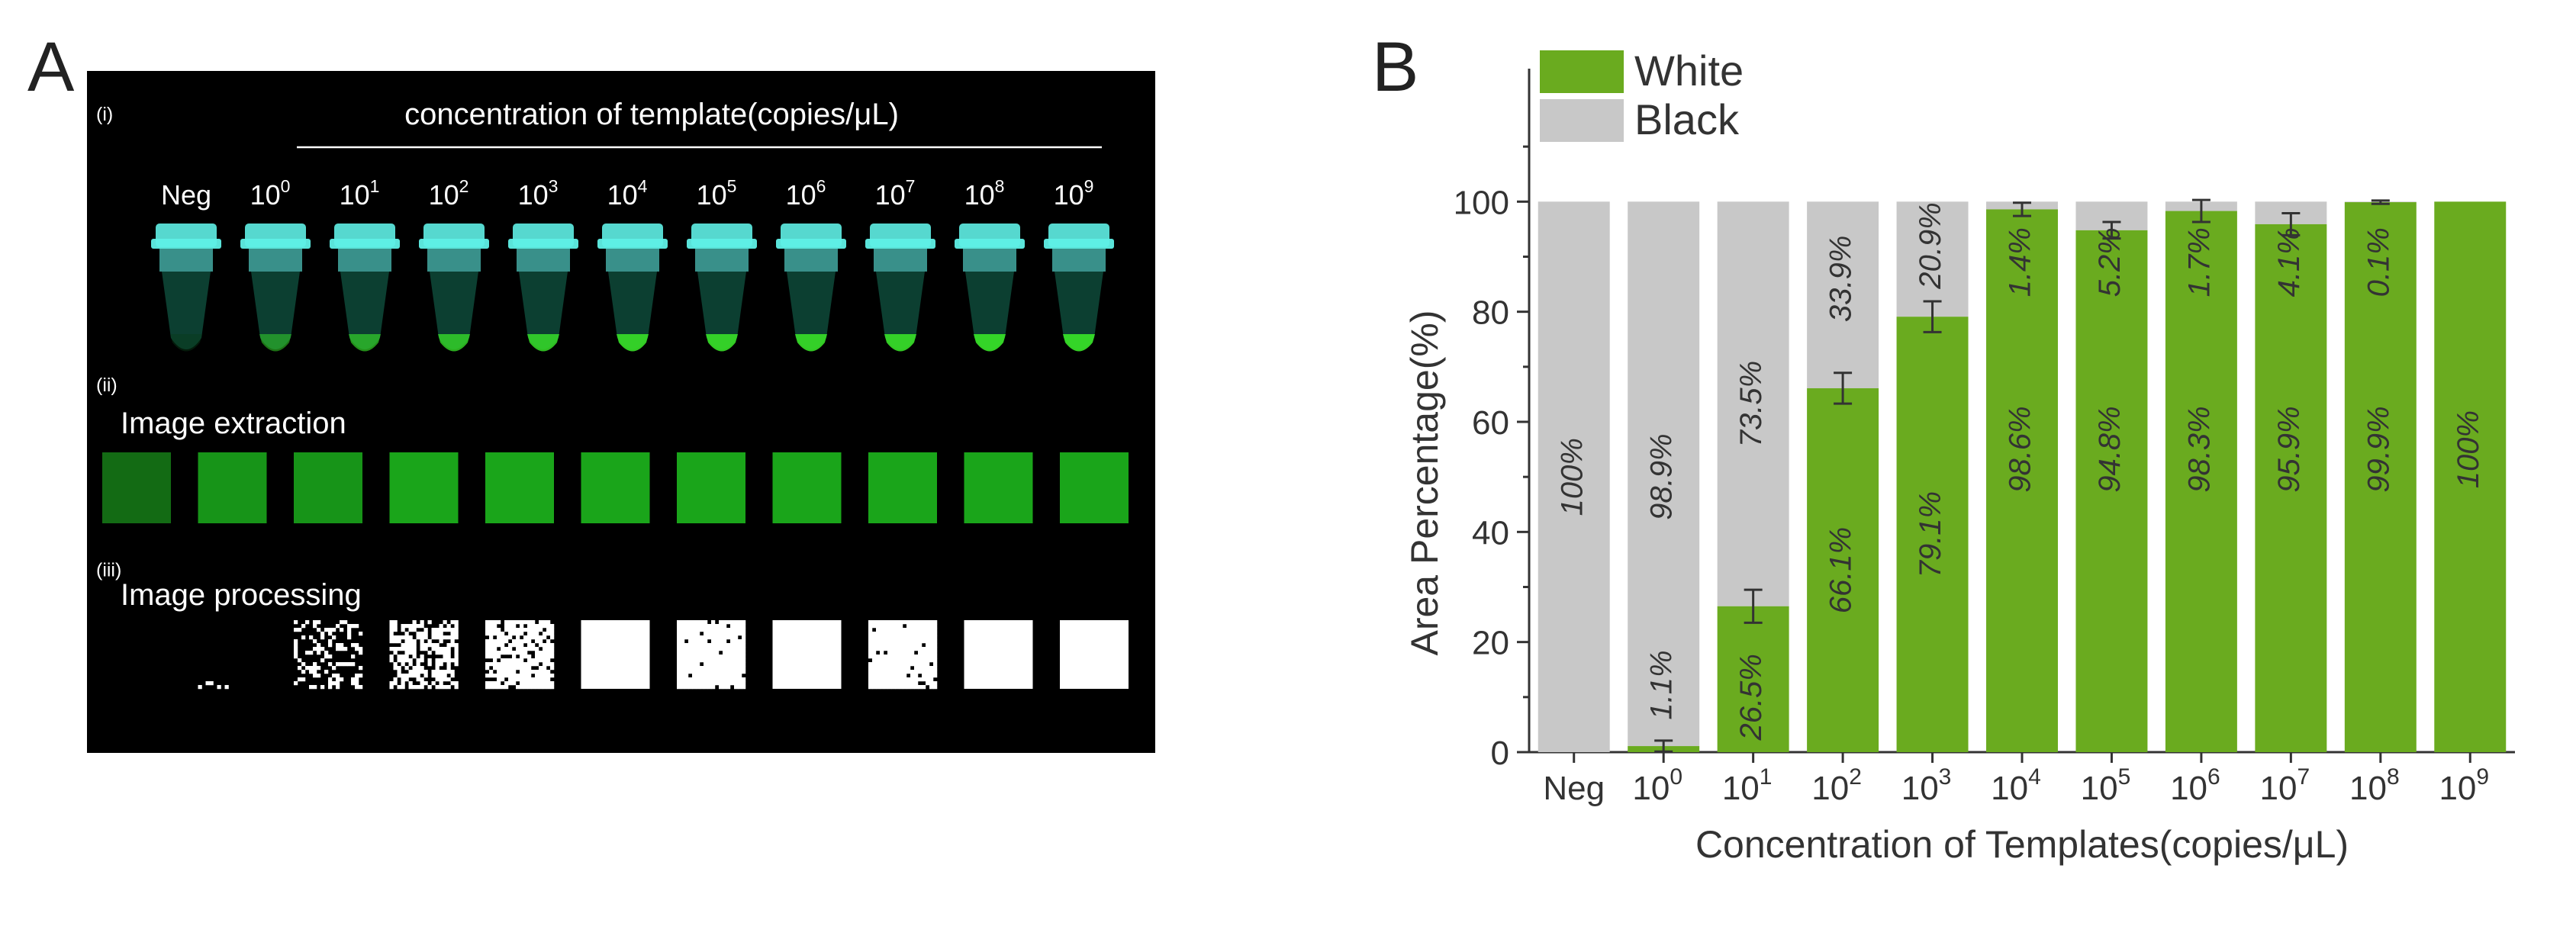  I want to click on black-value-label: 1.4%, so click(2020, 262).